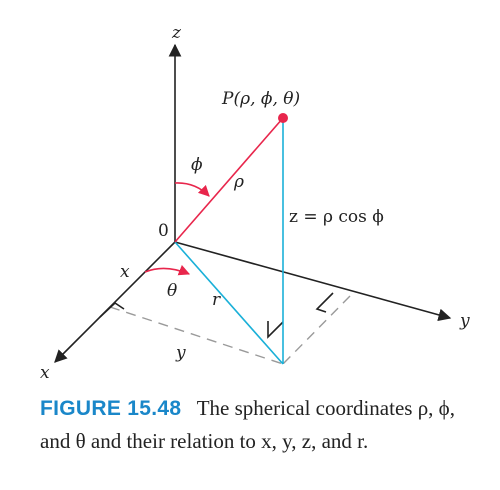 This screenshot has width=500, height=490. I want to click on r-line, so click(229, 303).